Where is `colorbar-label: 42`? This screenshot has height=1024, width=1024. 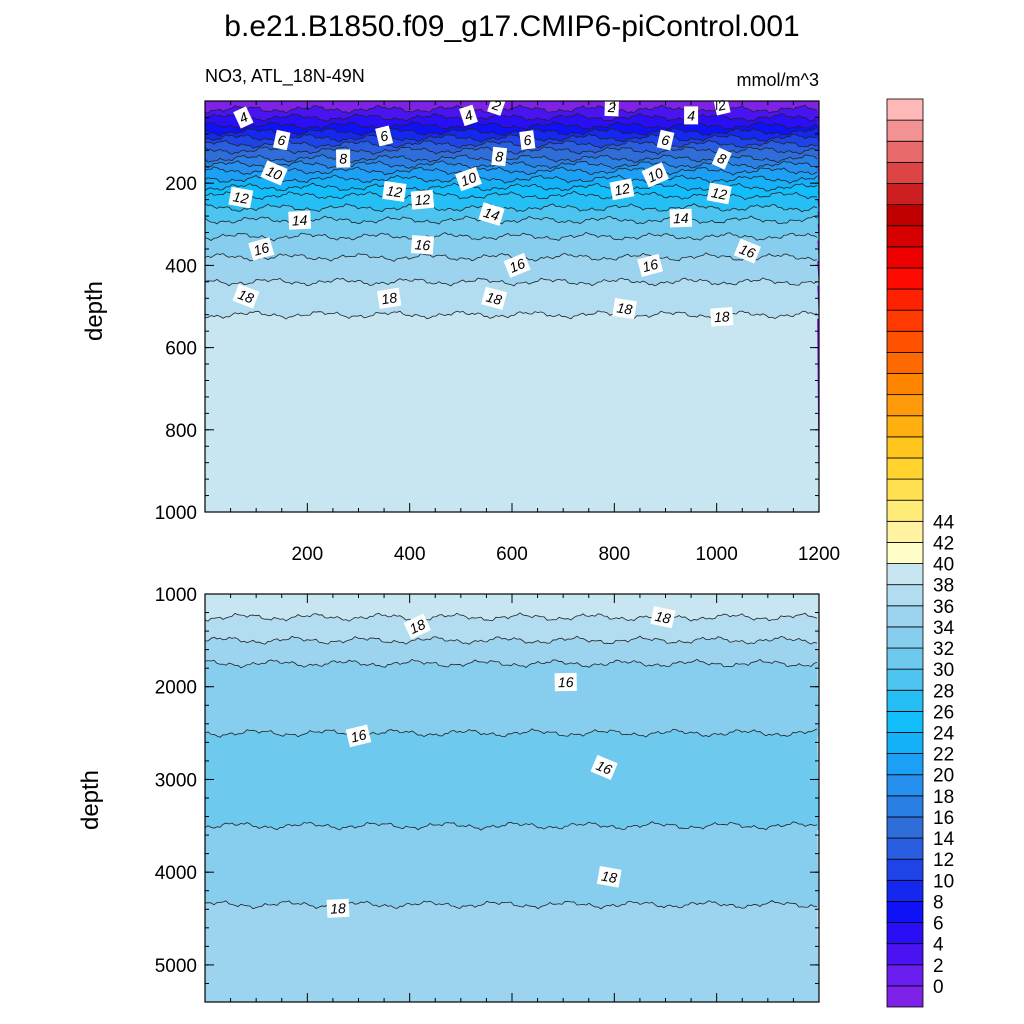 colorbar-label: 42 is located at coordinates (943, 543).